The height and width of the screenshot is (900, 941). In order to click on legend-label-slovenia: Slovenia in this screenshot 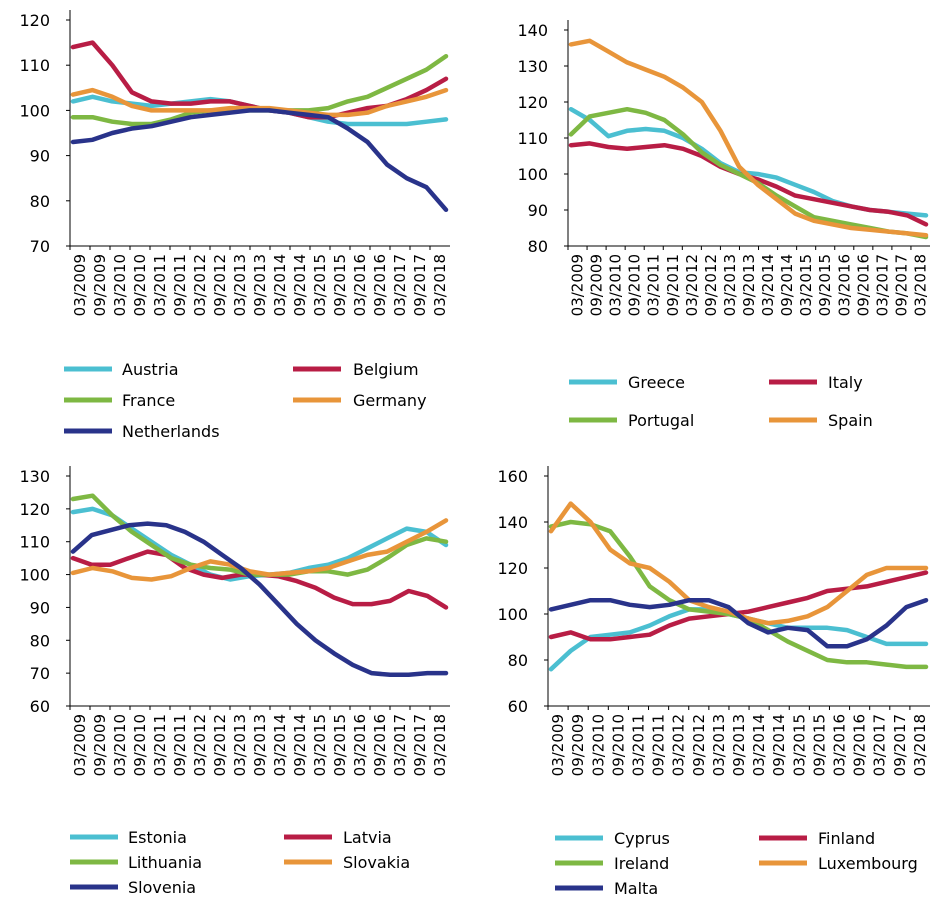, I will do `click(162, 887)`.